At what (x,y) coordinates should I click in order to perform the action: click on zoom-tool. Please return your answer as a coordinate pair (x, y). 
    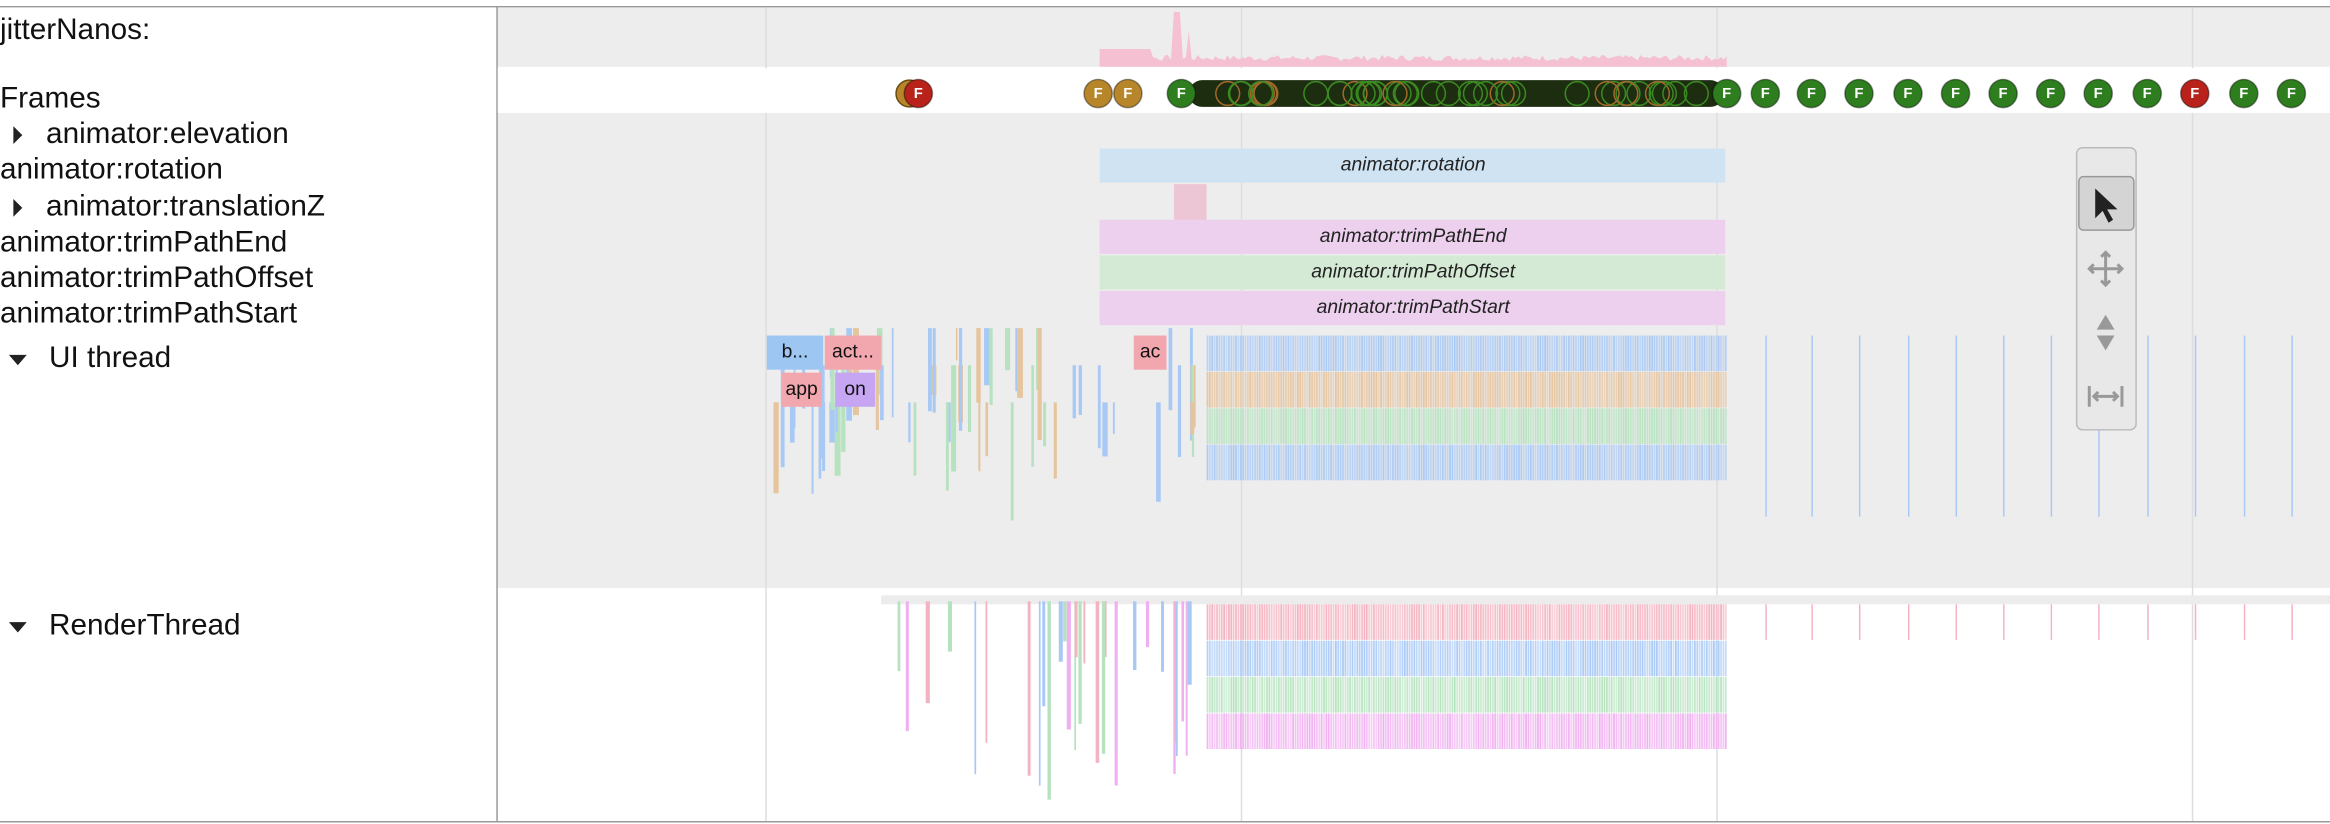
    Looking at the image, I should click on (2105, 332).